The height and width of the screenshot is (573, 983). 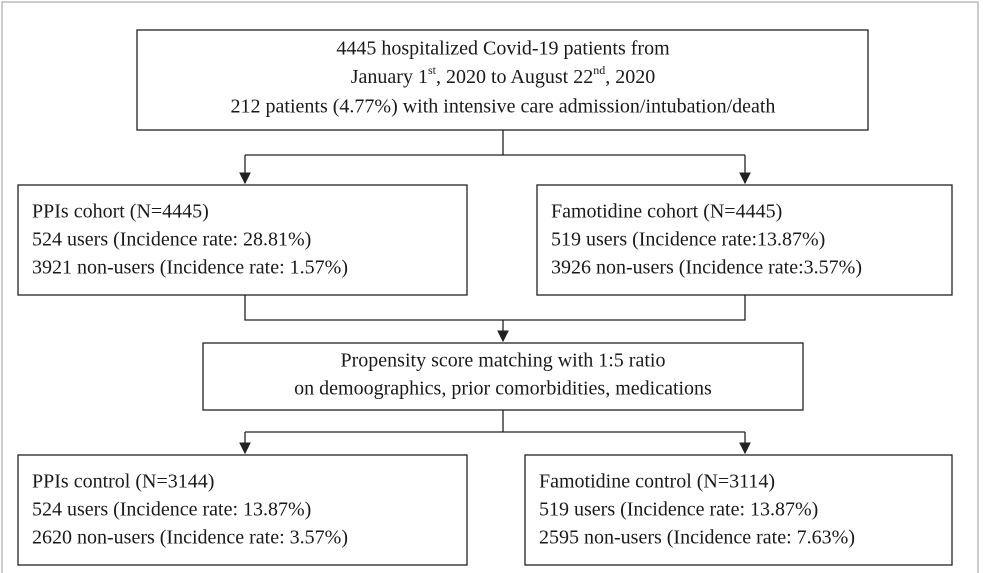 What do you see at coordinates (171, 240) in the screenshot?
I see `node-text: 524 users (Incidence rate: 28.81%)` at bounding box center [171, 240].